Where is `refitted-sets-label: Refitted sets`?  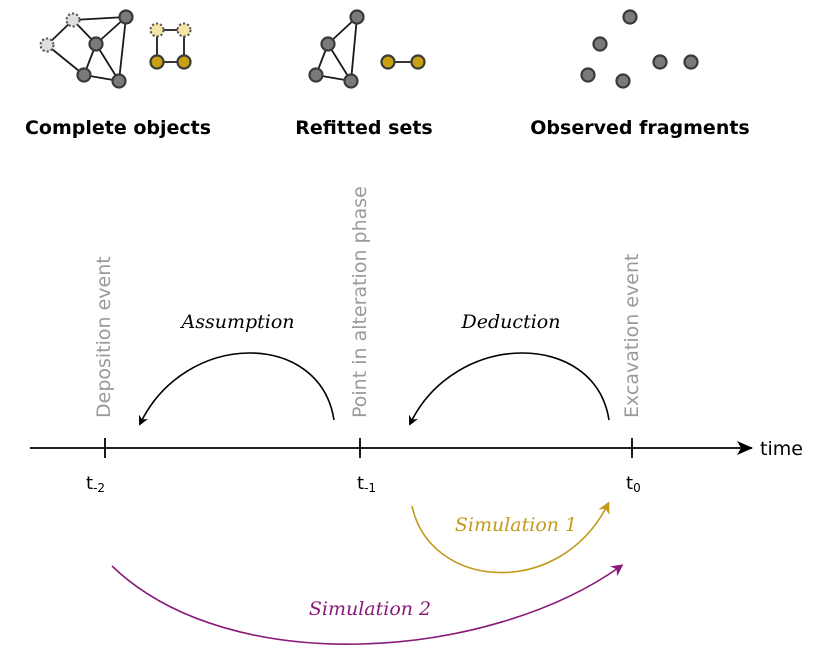 refitted-sets-label: Refitted sets is located at coordinates (363, 128).